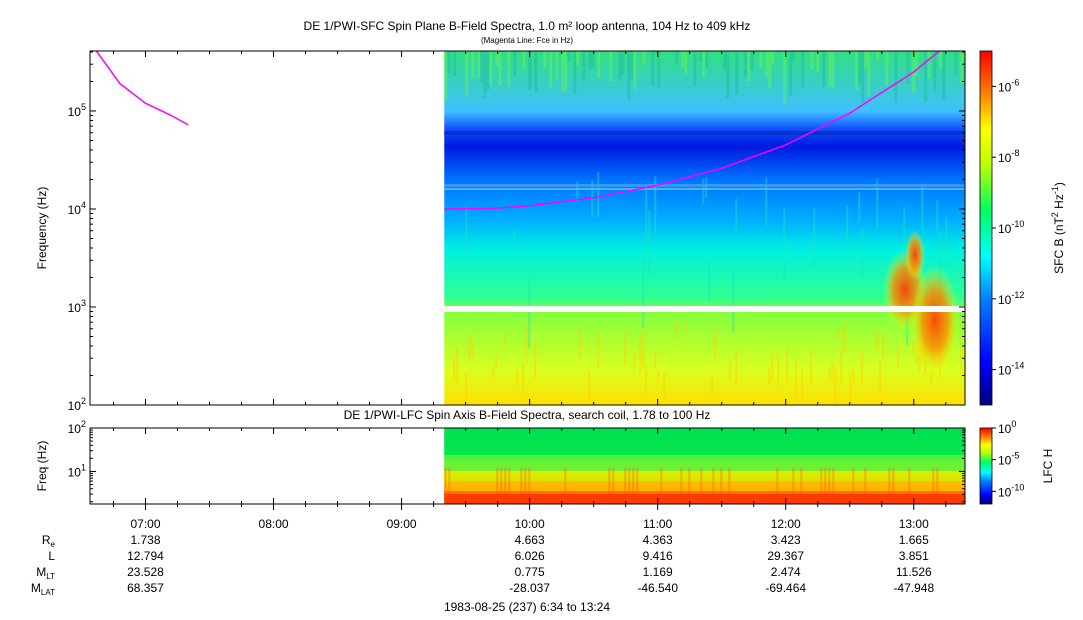 The image size is (1083, 620). Describe the element at coordinates (145, 572) in the screenshot. I see `ephemeris-value: 23.528` at that location.